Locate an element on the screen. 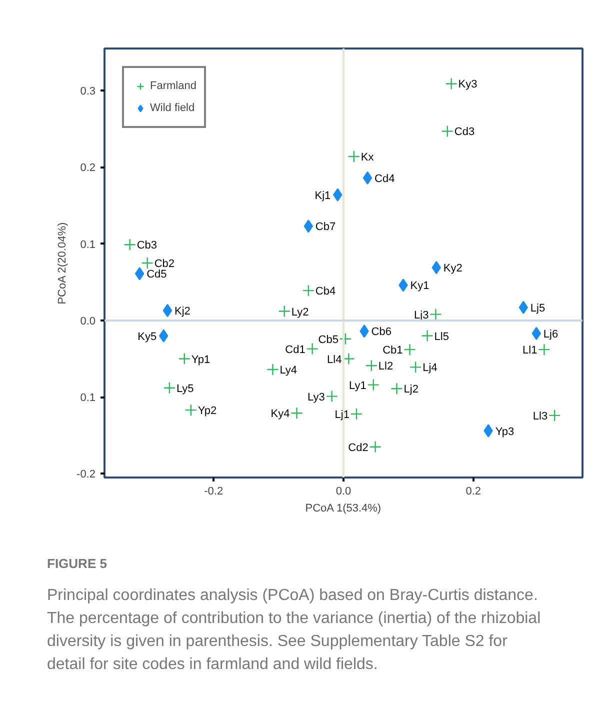 This screenshot has height=713, width=616. data-label: Cd4 is located at coordinates (384, 178).